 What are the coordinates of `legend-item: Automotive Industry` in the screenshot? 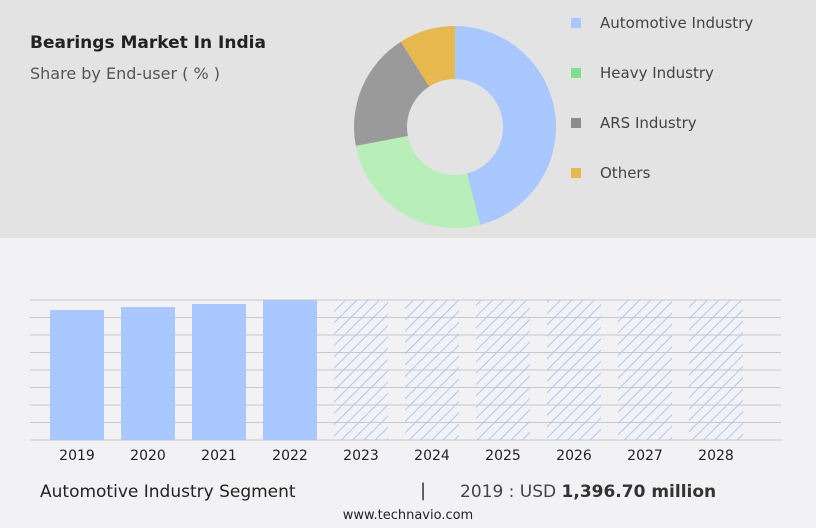 It's located at (662, 23).